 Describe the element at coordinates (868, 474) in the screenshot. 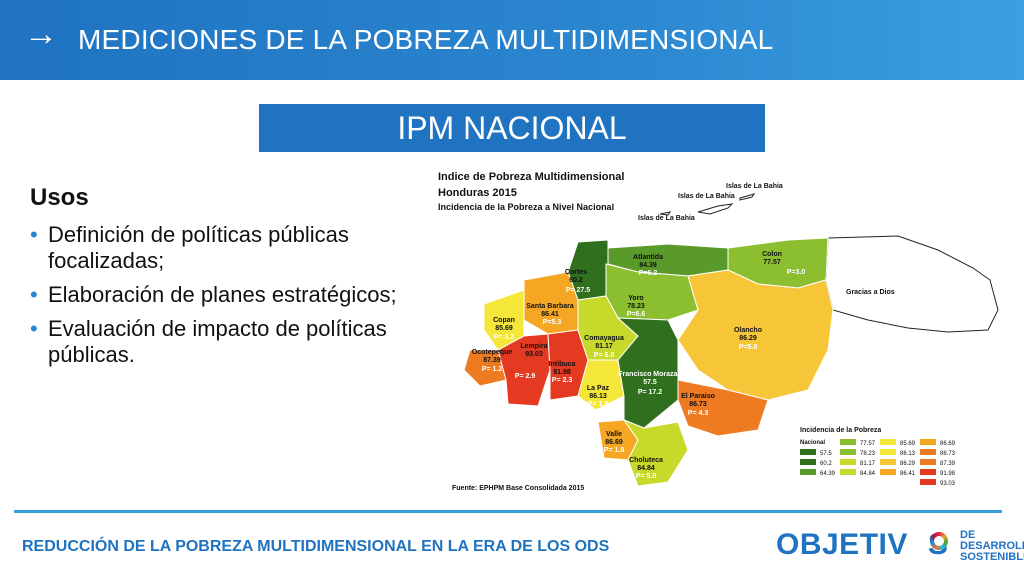

I see `legend-value: 84.84` at that location.